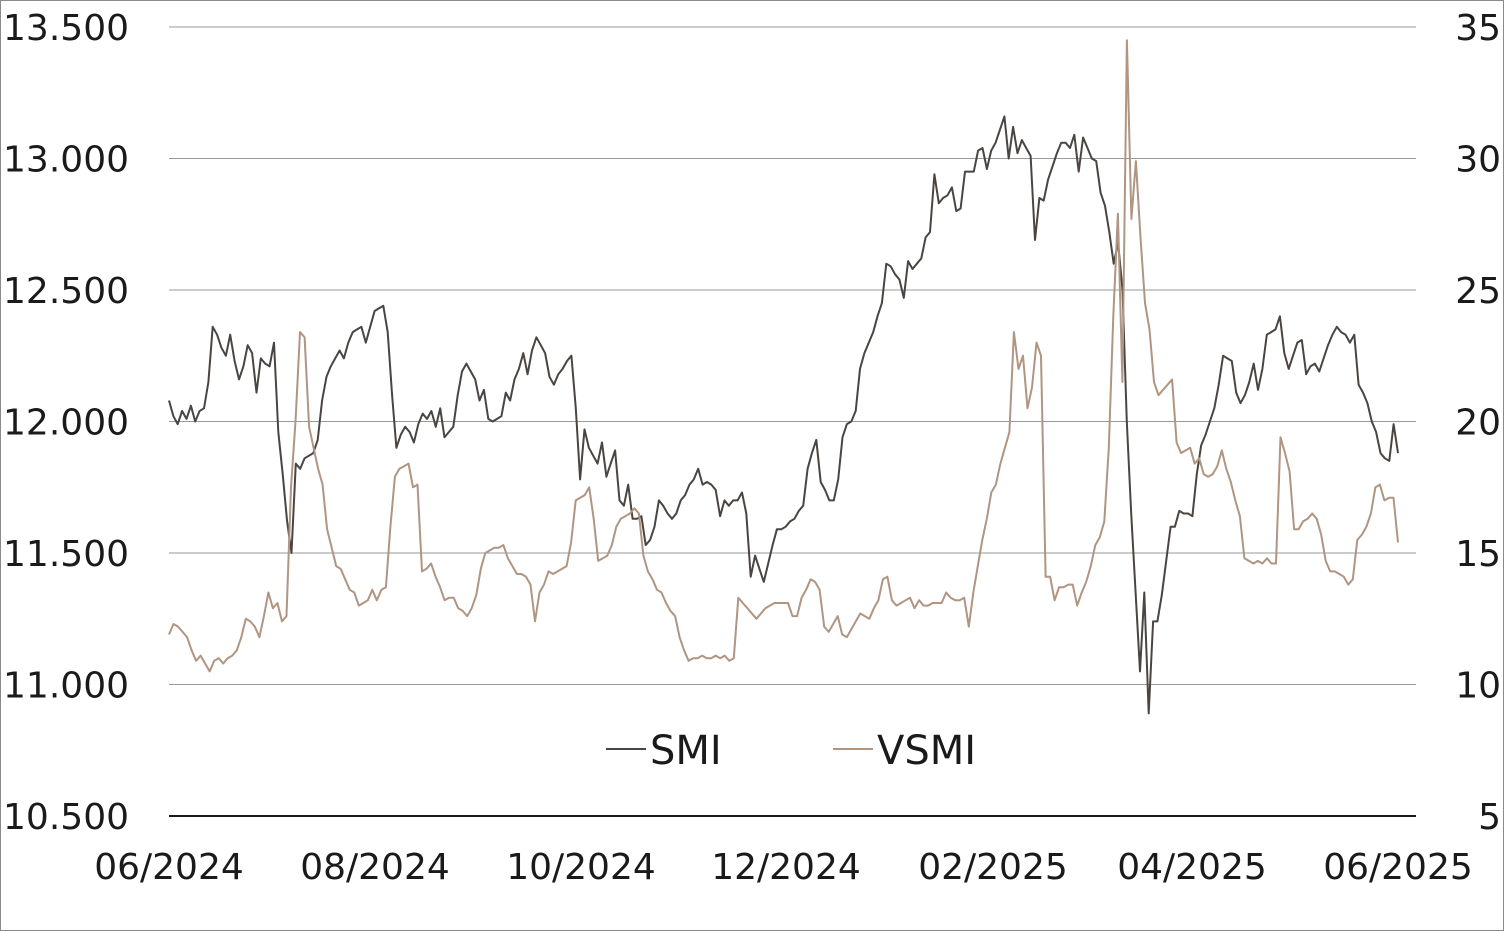 This screenshot has width=1504, height=931. Describe the element at coordinates (1489, 817) in the screenshot. I see `right-tick-label: 5` at that location.